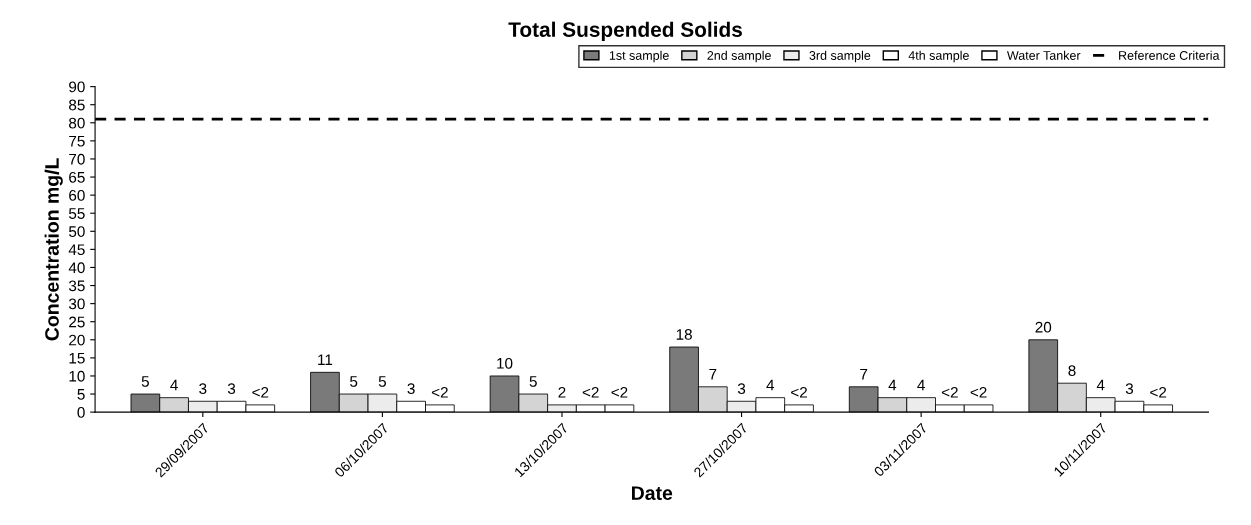 This screenshot has width=1251, height=525. I want to click on data-label: 2, so click(562, 392).